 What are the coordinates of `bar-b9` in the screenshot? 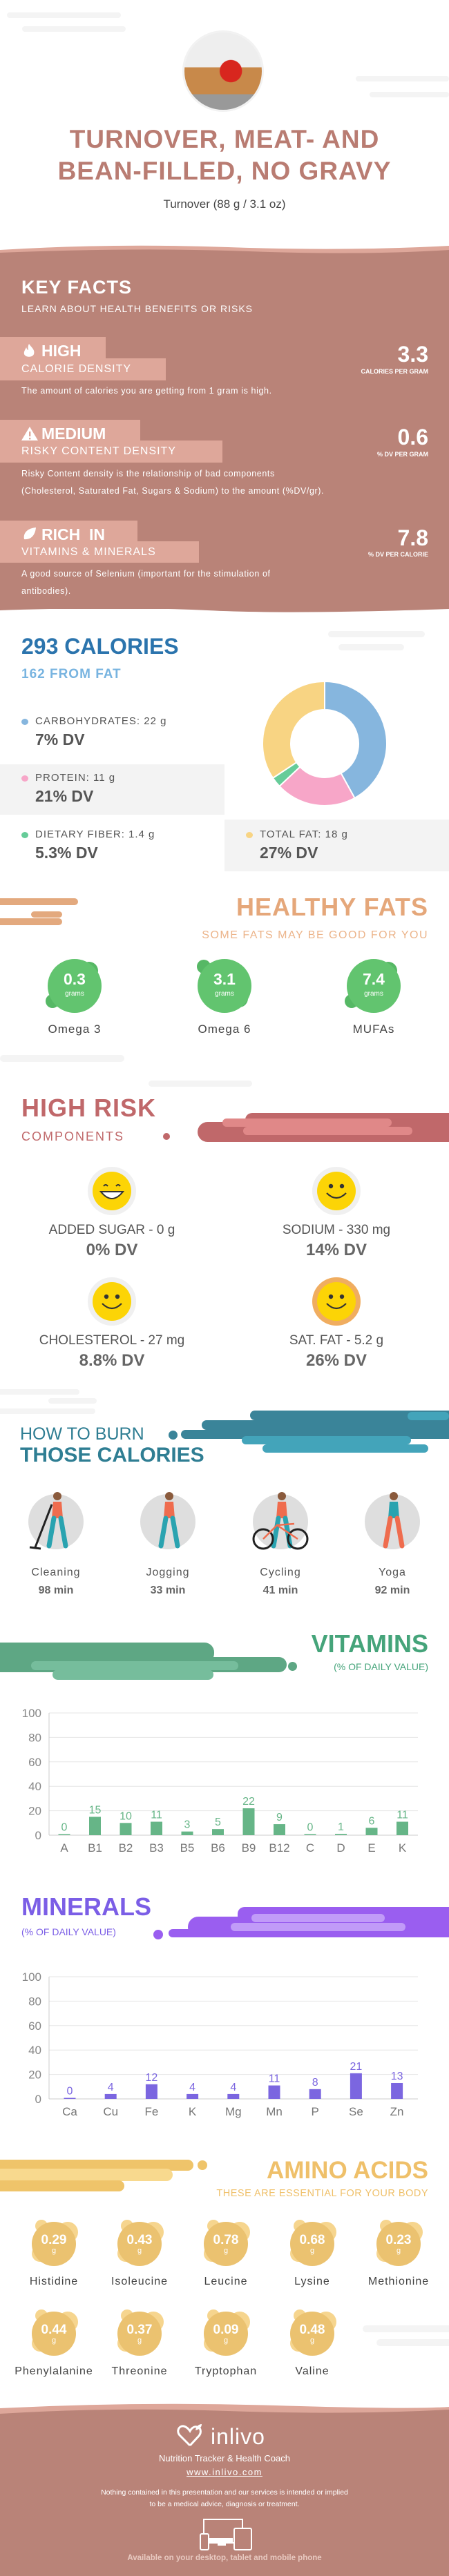 It's located at (249, 1822).